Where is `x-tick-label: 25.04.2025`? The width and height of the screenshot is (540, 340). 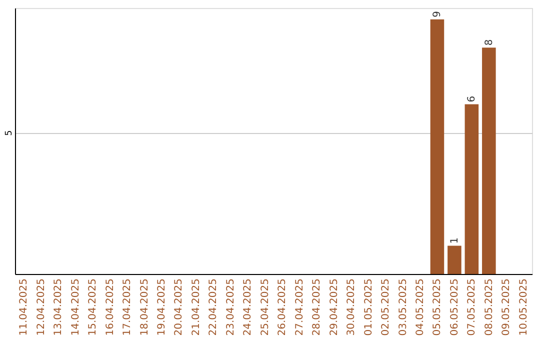 x-tick-label: 25.04.2025 is located at coordinates (265, 307).